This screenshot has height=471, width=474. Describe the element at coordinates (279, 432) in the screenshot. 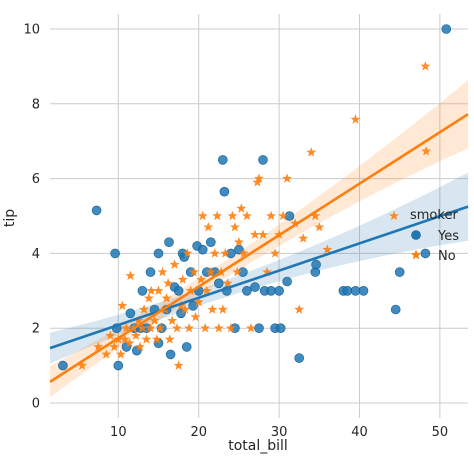

I see `x-tick-label: 30` at that location.